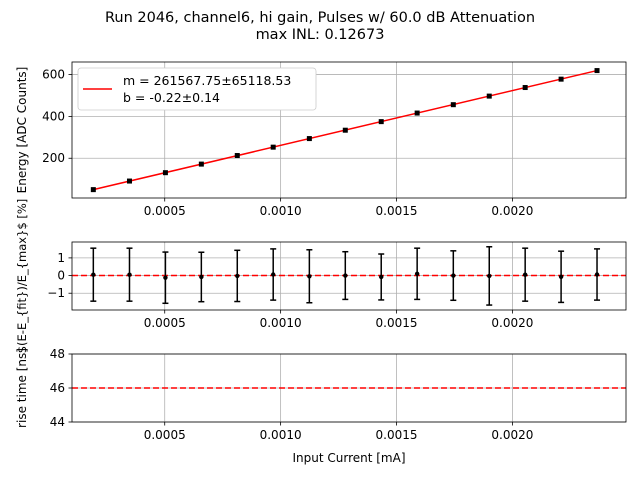  Describe the element at coordinates (22, 130) in the screenshot. I see `y-axis-label: Energy [ADC Counts]` at that location.